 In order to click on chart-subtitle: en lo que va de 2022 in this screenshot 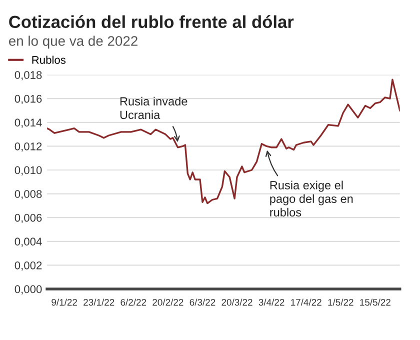, I will do `click(73, 42)`.